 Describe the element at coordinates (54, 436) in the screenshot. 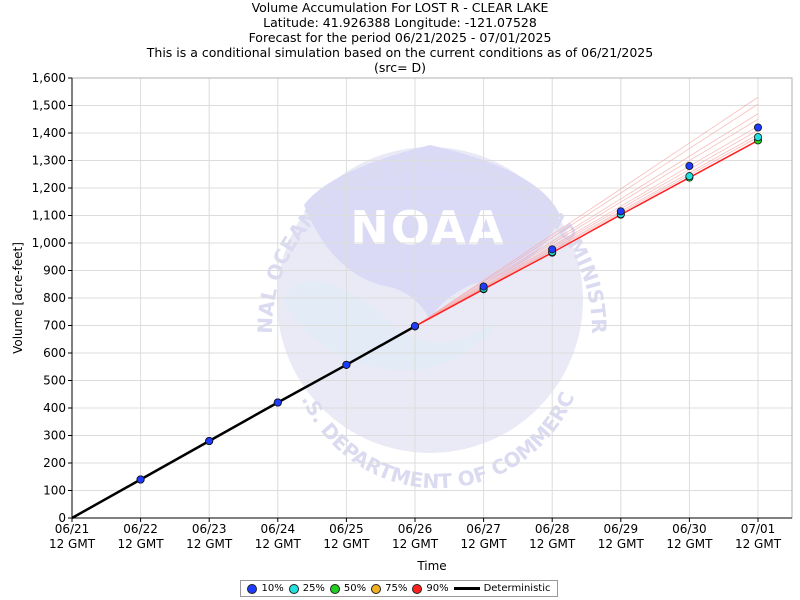

I see `y-tick-label: 300` at that location.